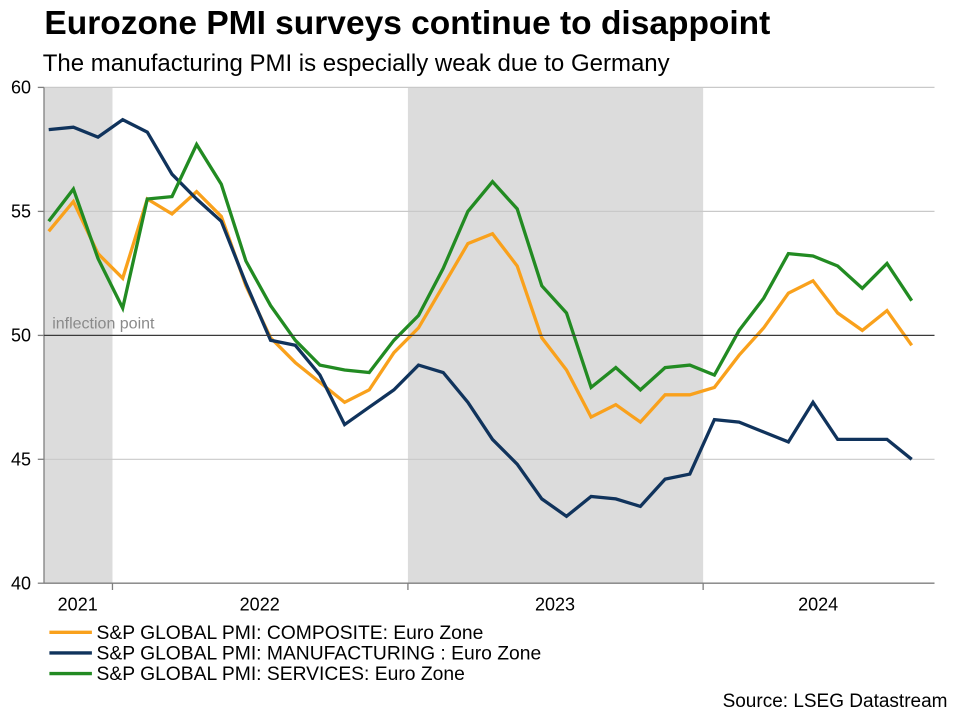  What do you see at coordinates (818, 605) in the screenshot?
I see `svg-text: 2024` at bounding box center [818, 605].